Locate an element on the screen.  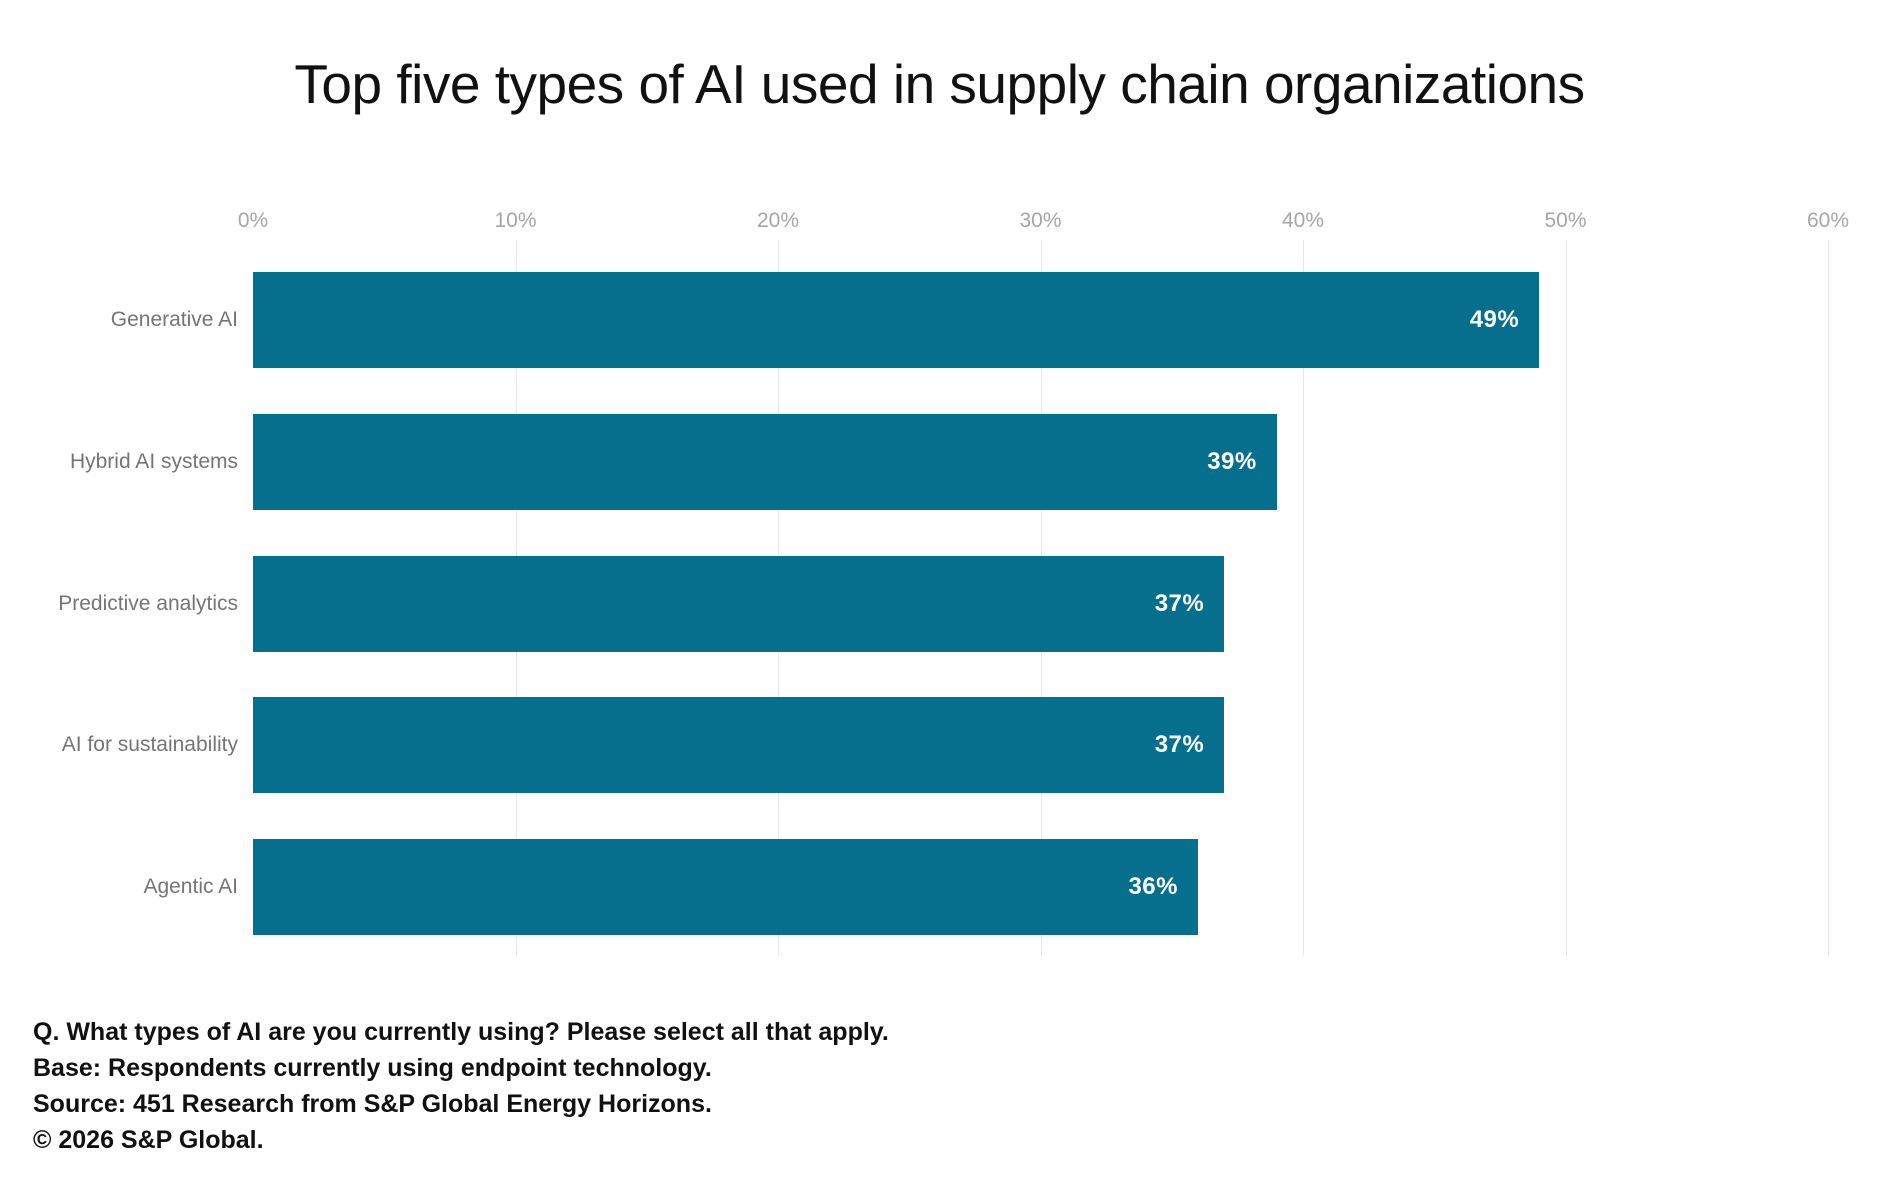
category-label-agentic-ai: Agentic AI is located at coordinates (190, 887).